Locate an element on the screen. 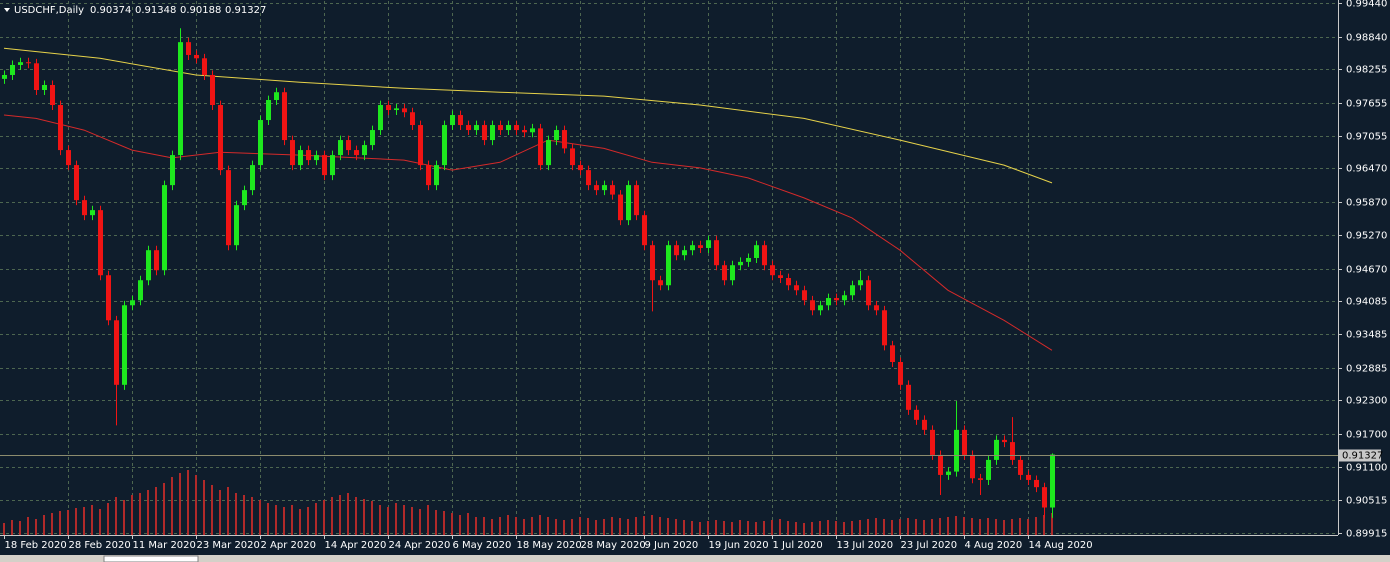  x-tick-label: 28 Feb 2020 is located at coordinates (100, 545).